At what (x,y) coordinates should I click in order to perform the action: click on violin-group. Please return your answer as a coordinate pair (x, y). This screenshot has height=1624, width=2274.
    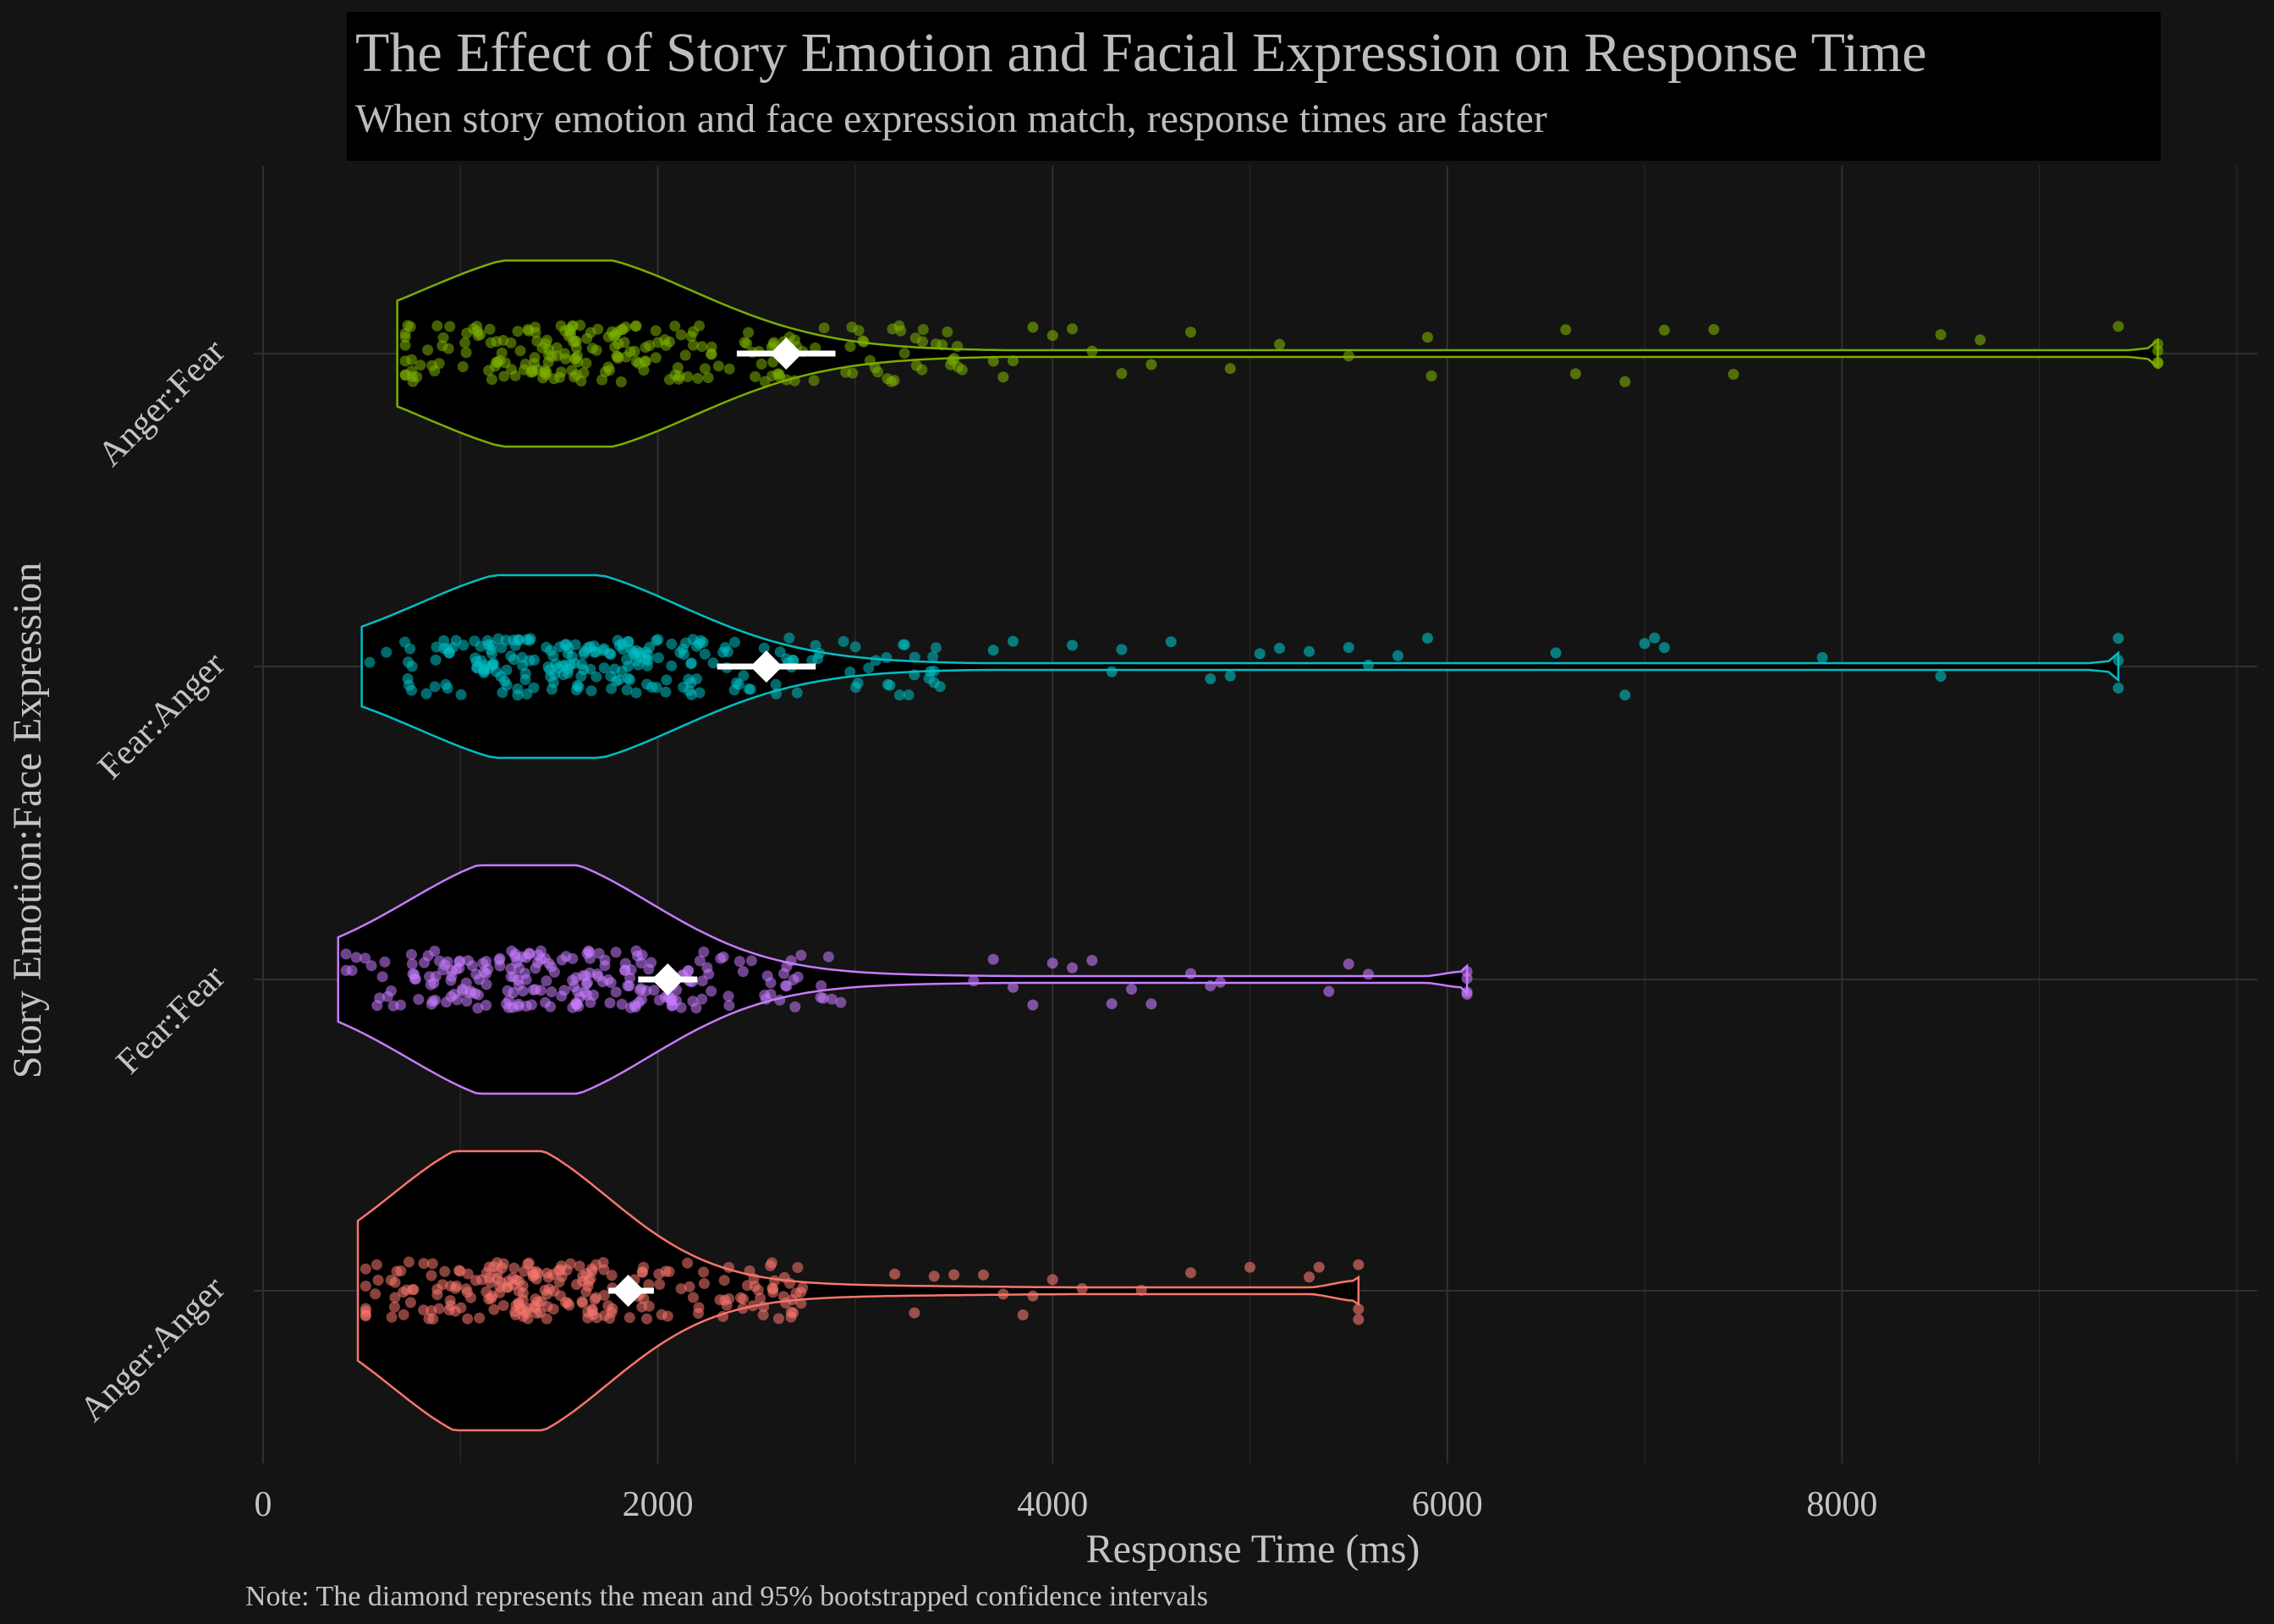
    Looking at the image, I should click on (860, 1290).